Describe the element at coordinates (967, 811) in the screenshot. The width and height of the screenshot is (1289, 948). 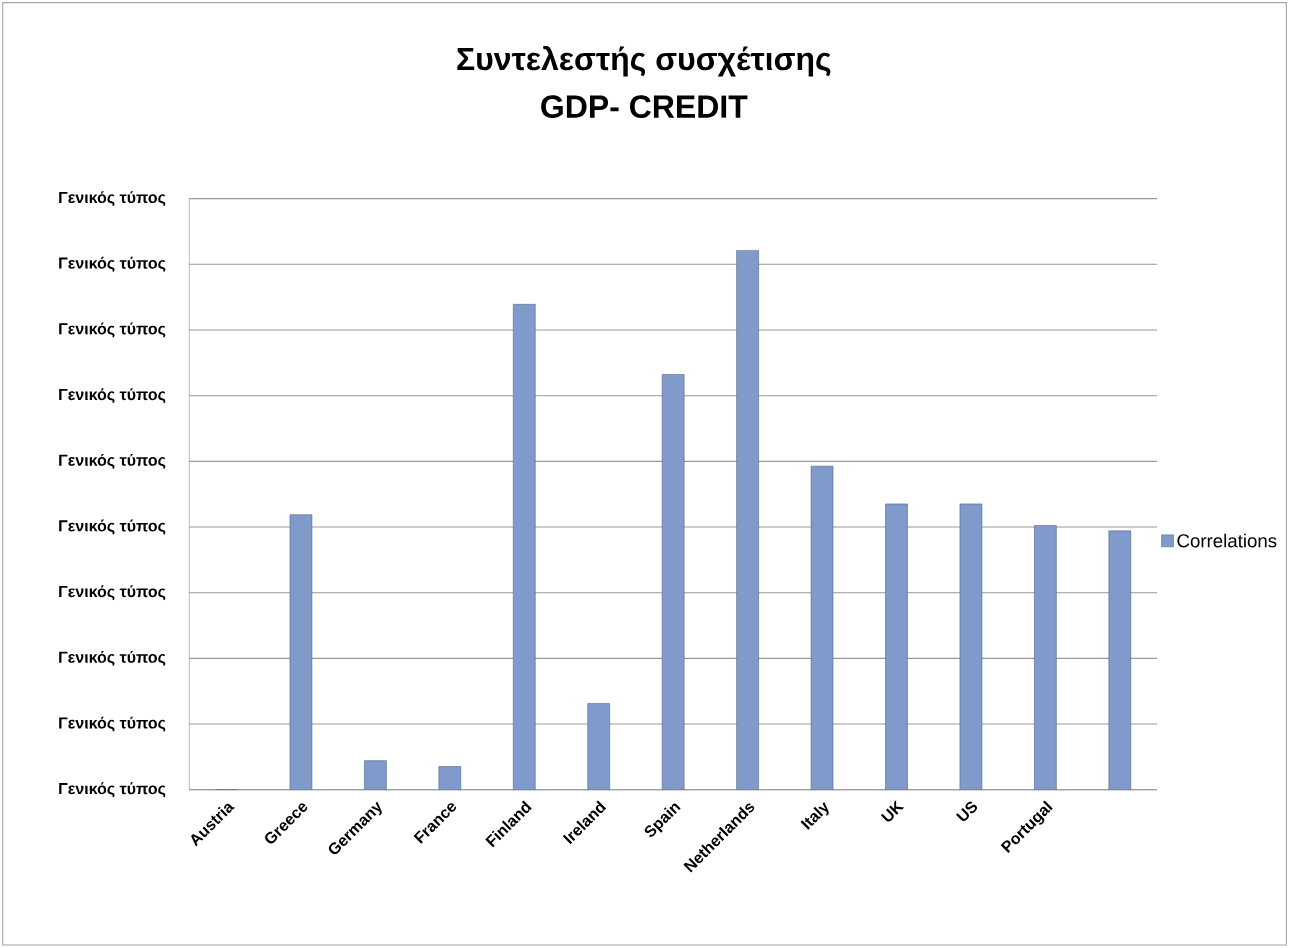
I see `x-tick-label: US` at that location.